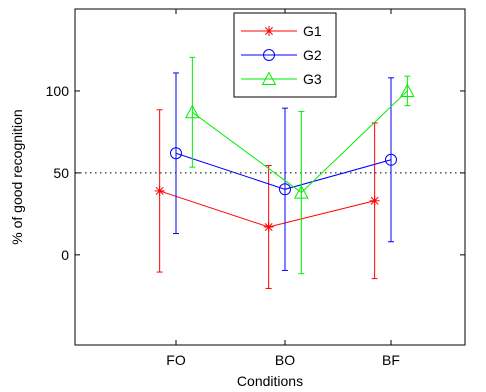 Image resolution: width=486 pixels, height=392 pixels. I want to click on y-tick-label: 50, so click(61, 173).